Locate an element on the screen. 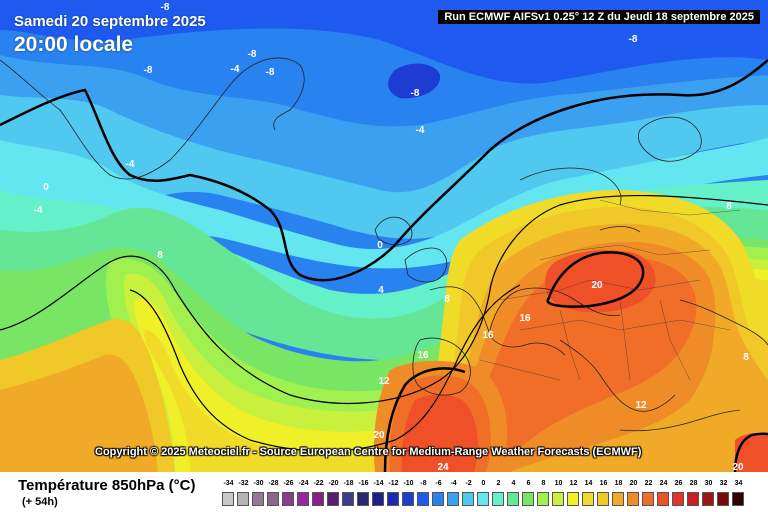  legend-label: -24 is located at coordinates (303, 483).